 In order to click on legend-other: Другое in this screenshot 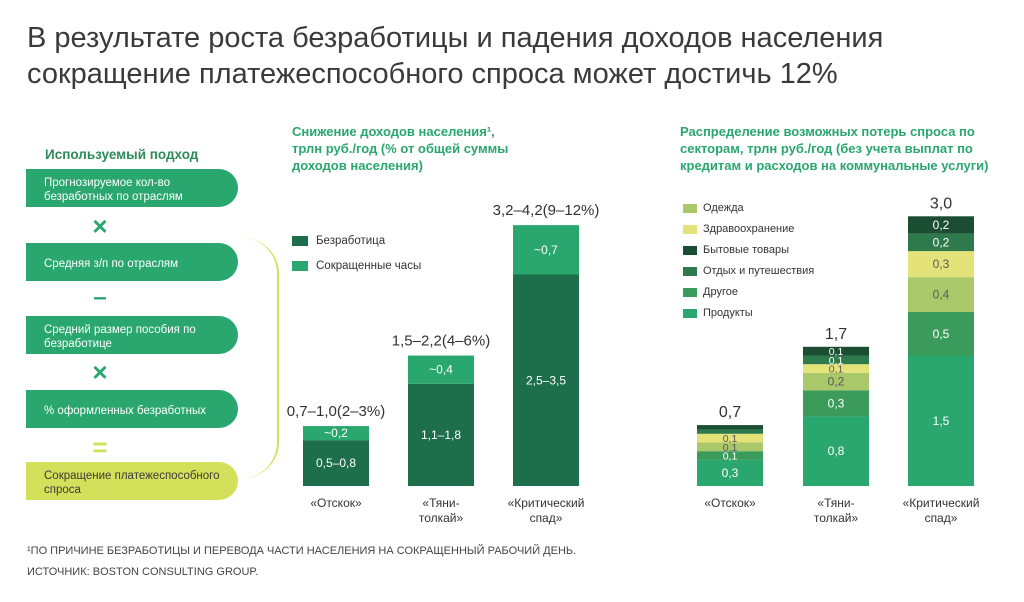, I will do `click(710, 292)`.